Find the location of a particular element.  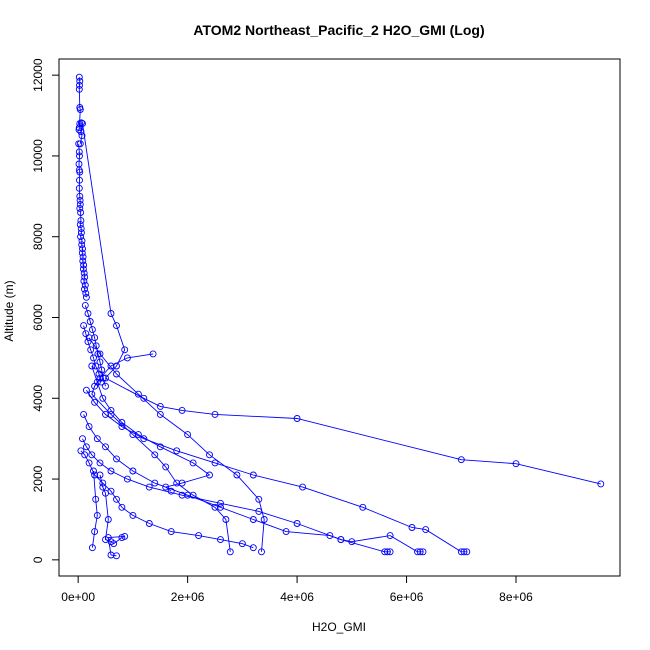

y-tick-label: 8000 is located at coordinates (38, 236).